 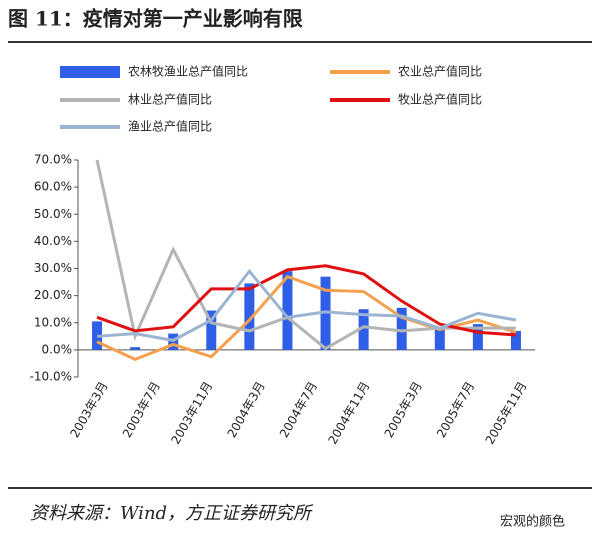 I want to click on x-tick-label: 2004年11月, so click(x=348, y=412).